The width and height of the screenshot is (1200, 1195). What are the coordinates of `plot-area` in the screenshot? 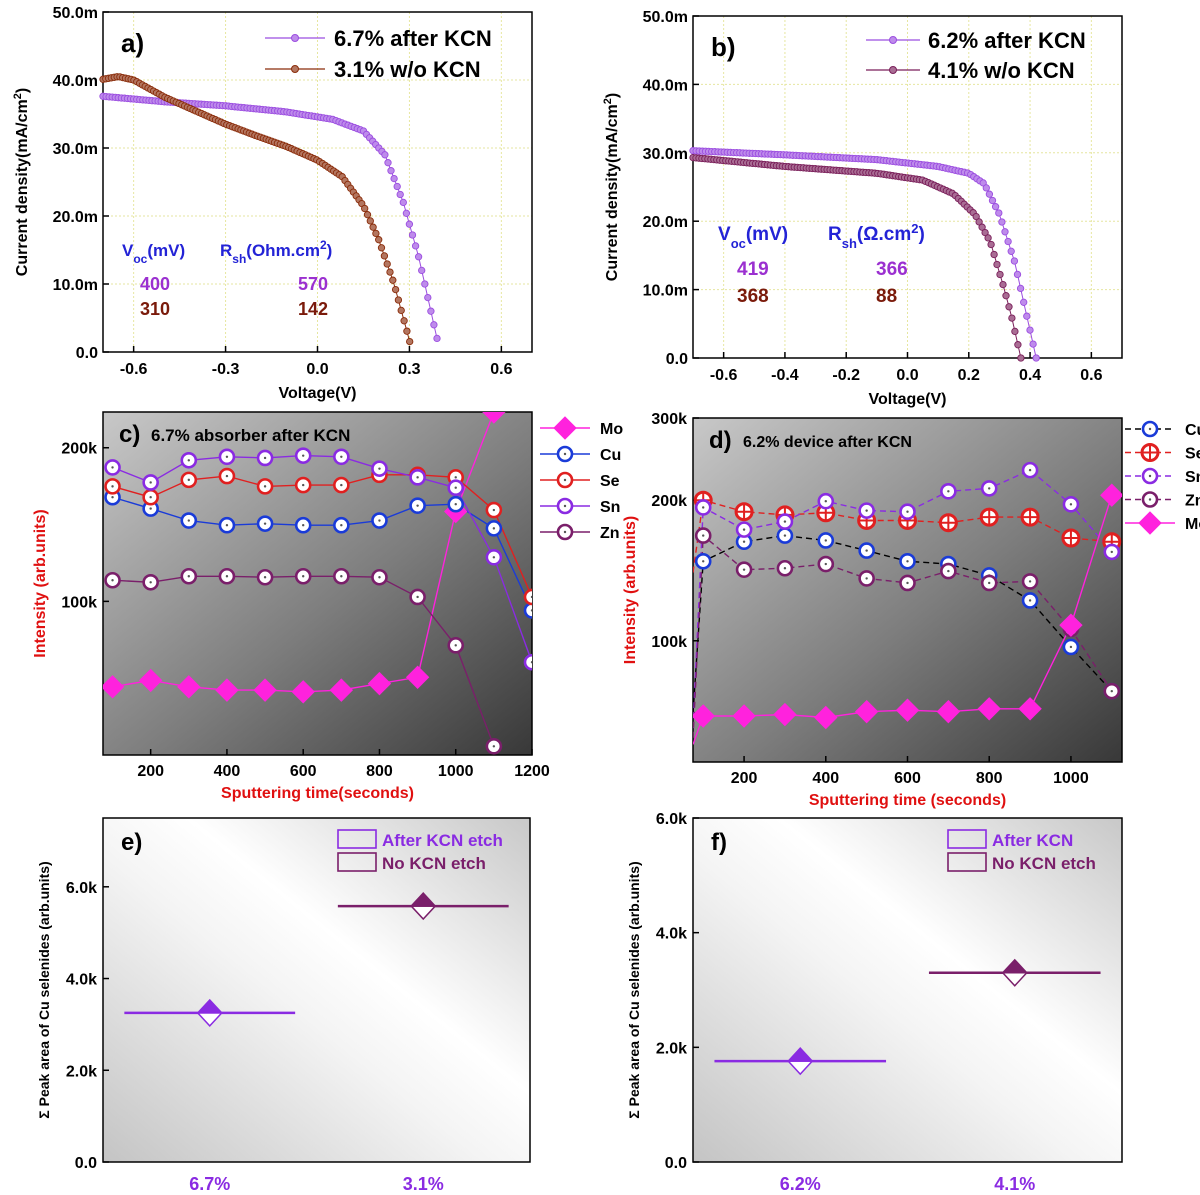 It's located at (317, 583).